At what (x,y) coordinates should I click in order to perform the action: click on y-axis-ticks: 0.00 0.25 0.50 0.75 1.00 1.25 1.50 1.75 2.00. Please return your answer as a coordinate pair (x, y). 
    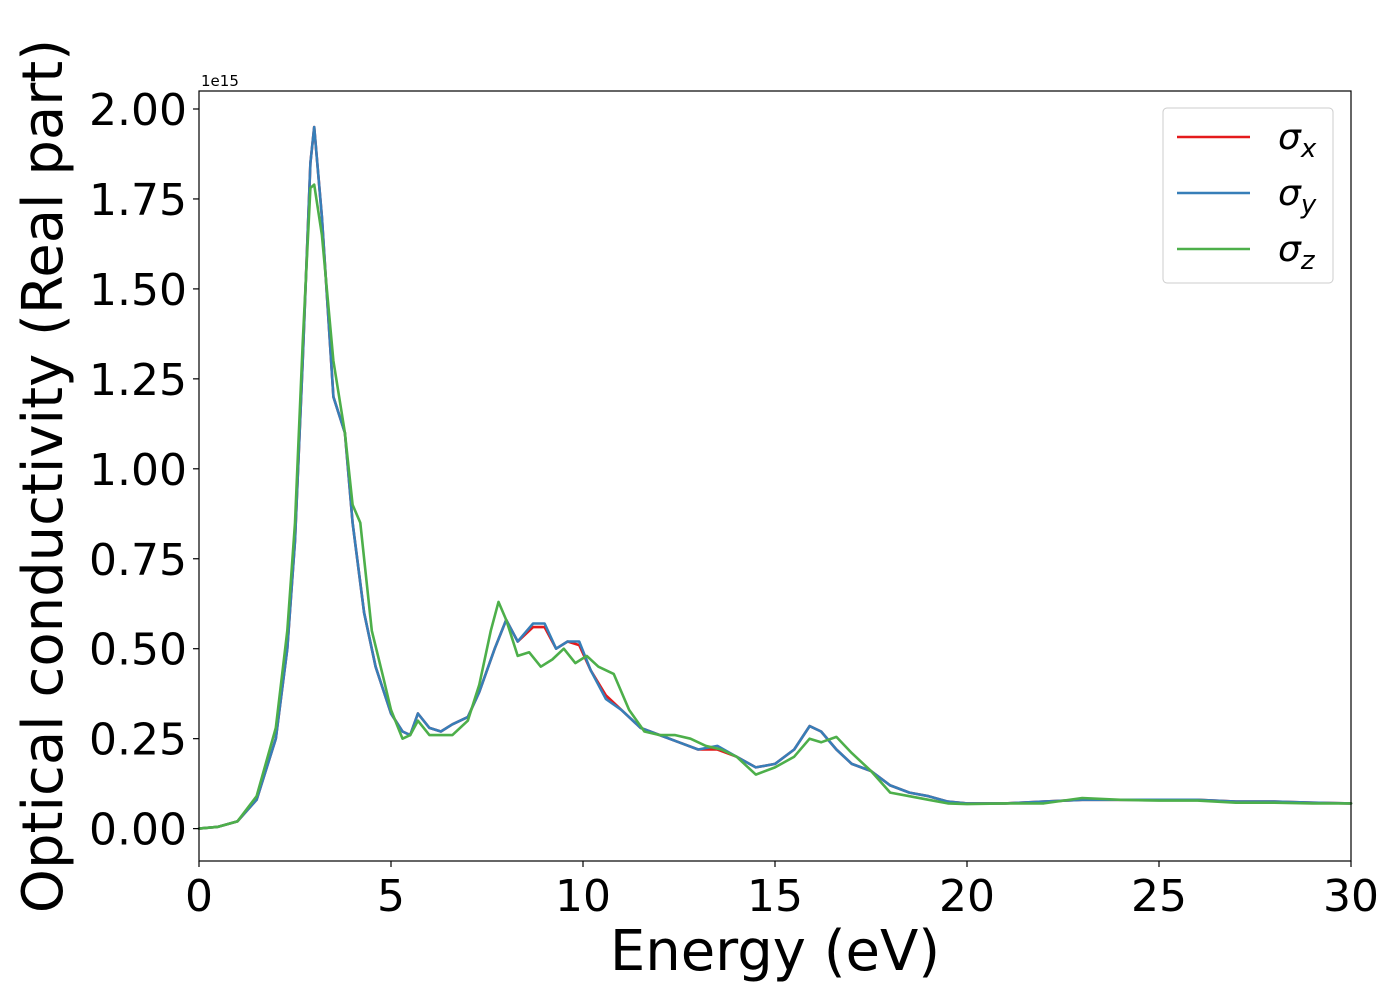
    Looking at the image, I should click on (144, 470).